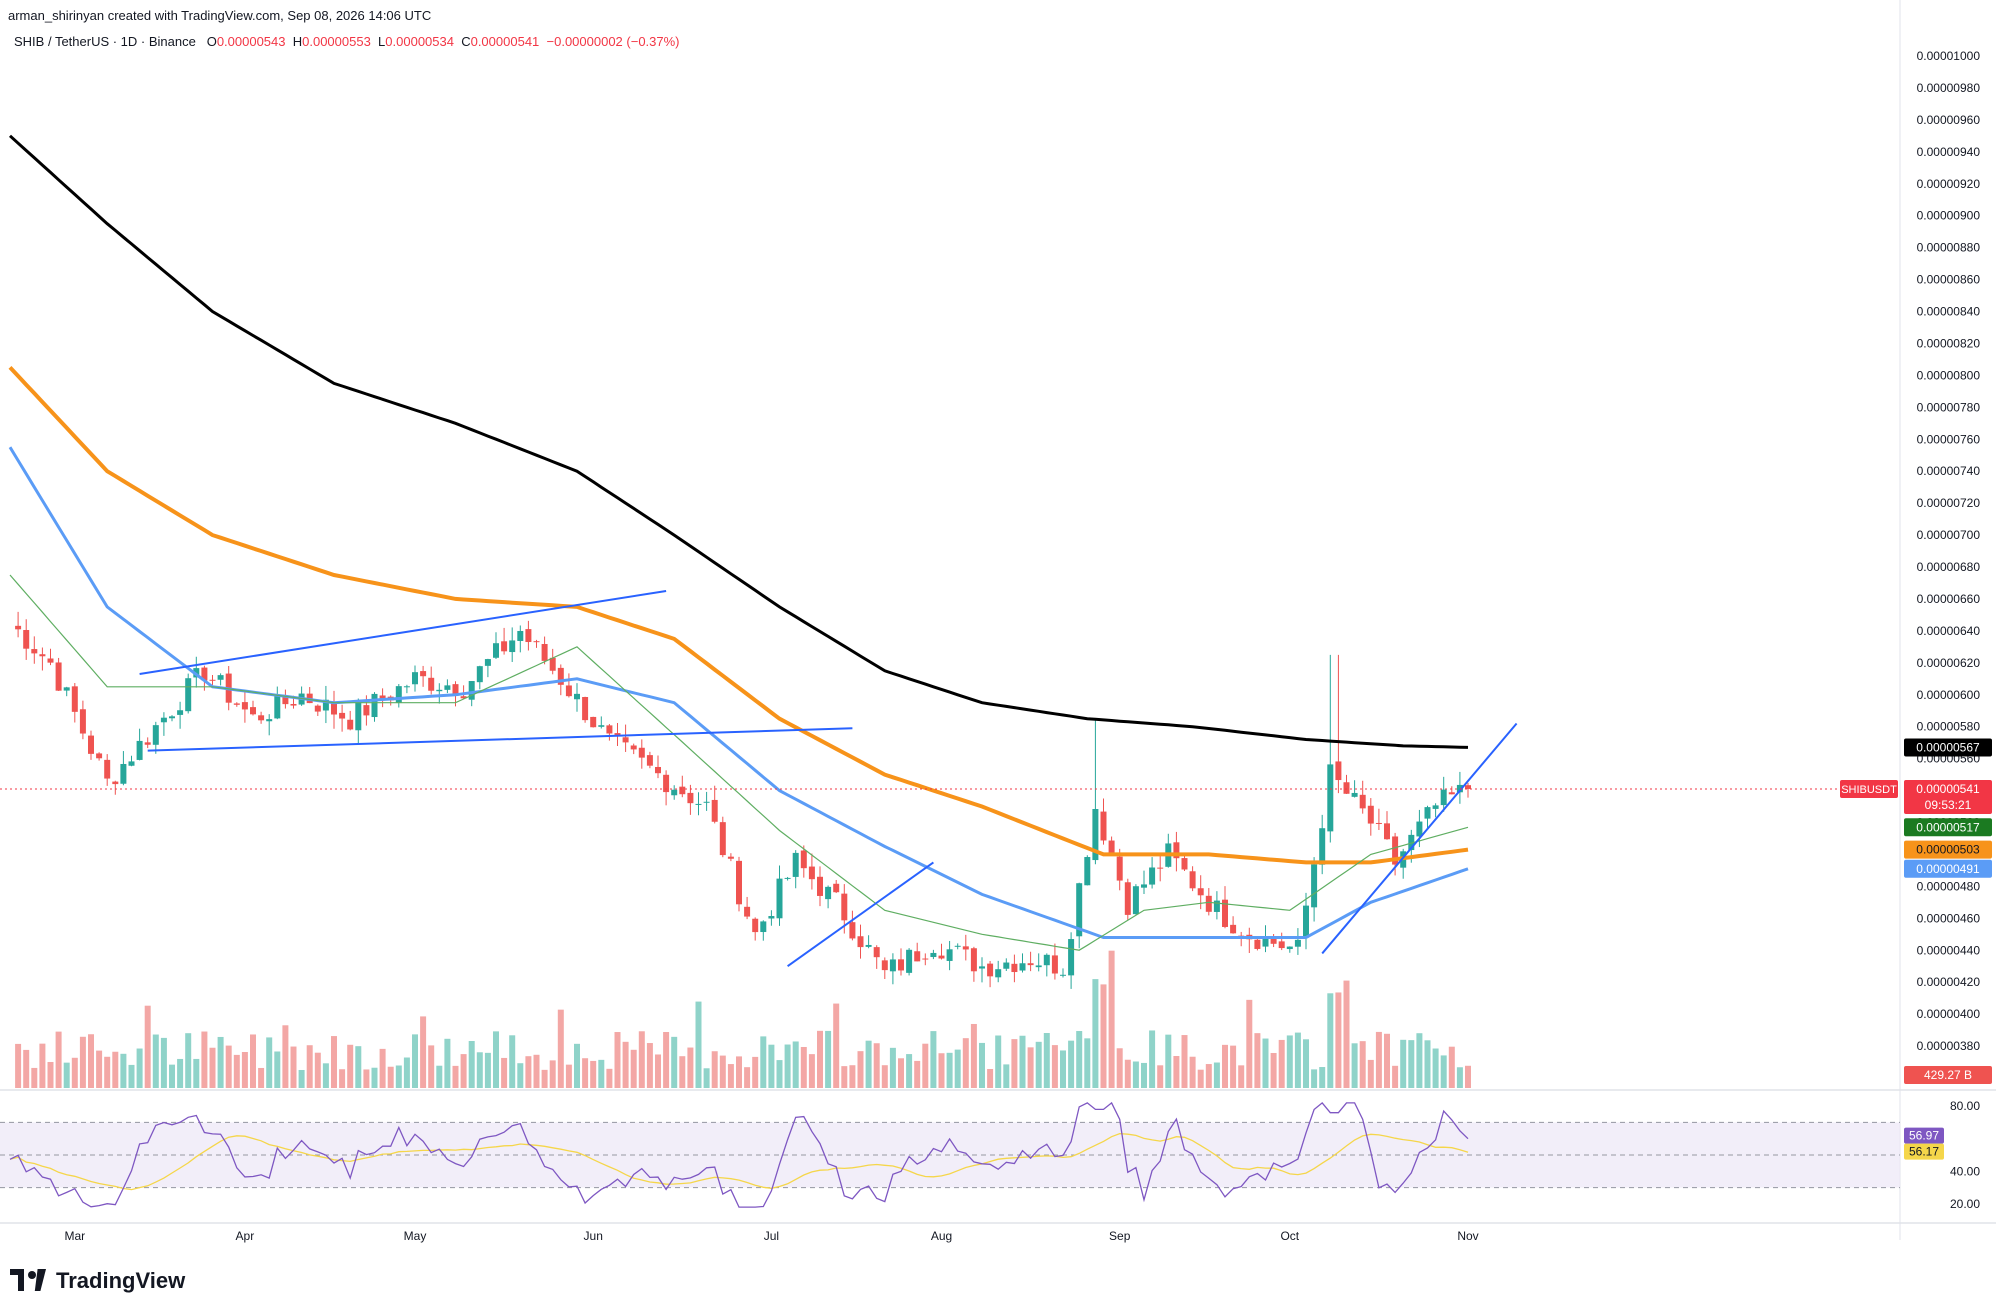 This screenshot has width=1996, height=1311. Describe the element at coordinates (1949, 56) in the screenshot. I see `y-tick-label: 0.00001000` at that location.